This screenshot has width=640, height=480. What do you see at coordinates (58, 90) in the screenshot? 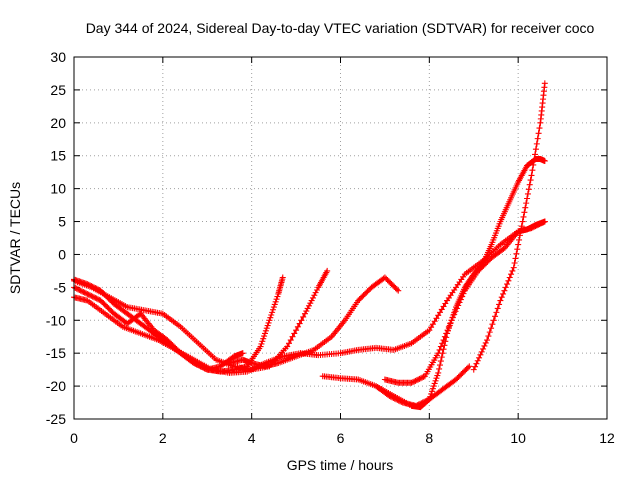
I see `y-tick-label: 25` at bounding box center [58, 90].